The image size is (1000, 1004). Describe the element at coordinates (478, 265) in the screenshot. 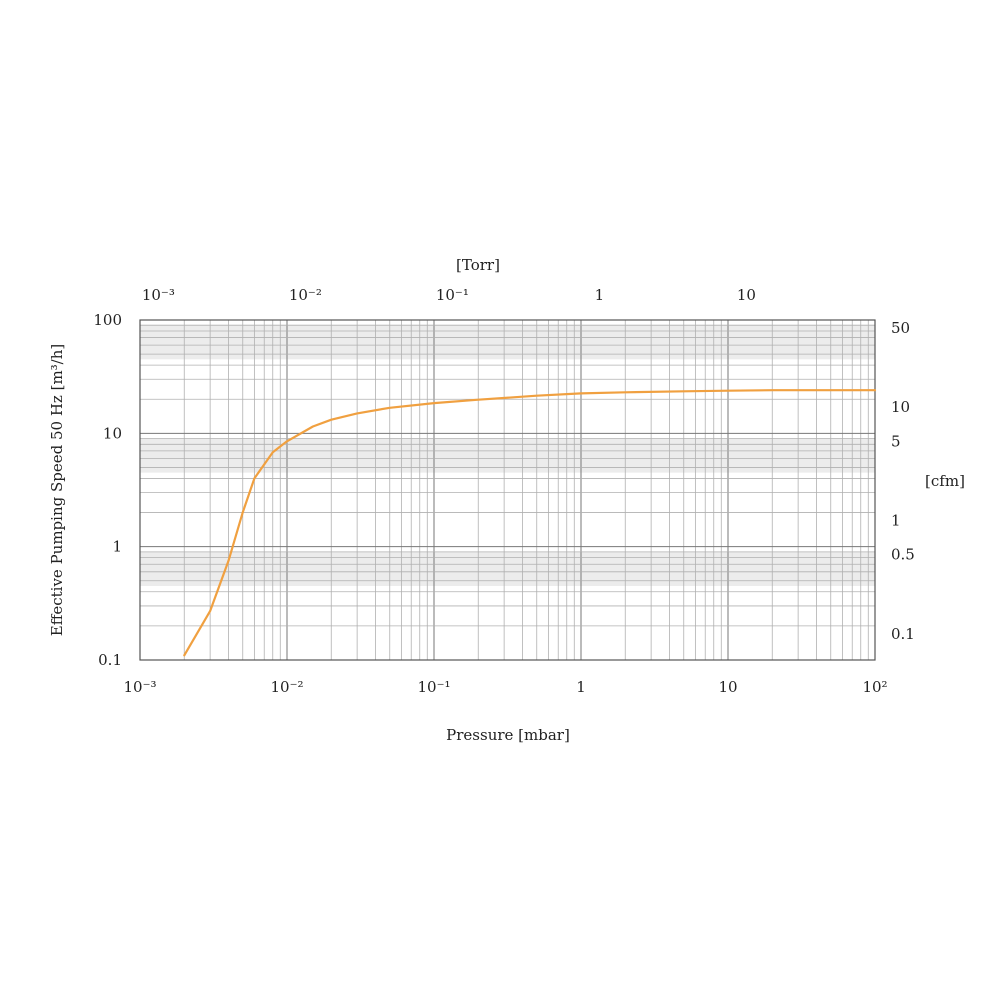

I see `top-axis-title: [Torr]` at that location.